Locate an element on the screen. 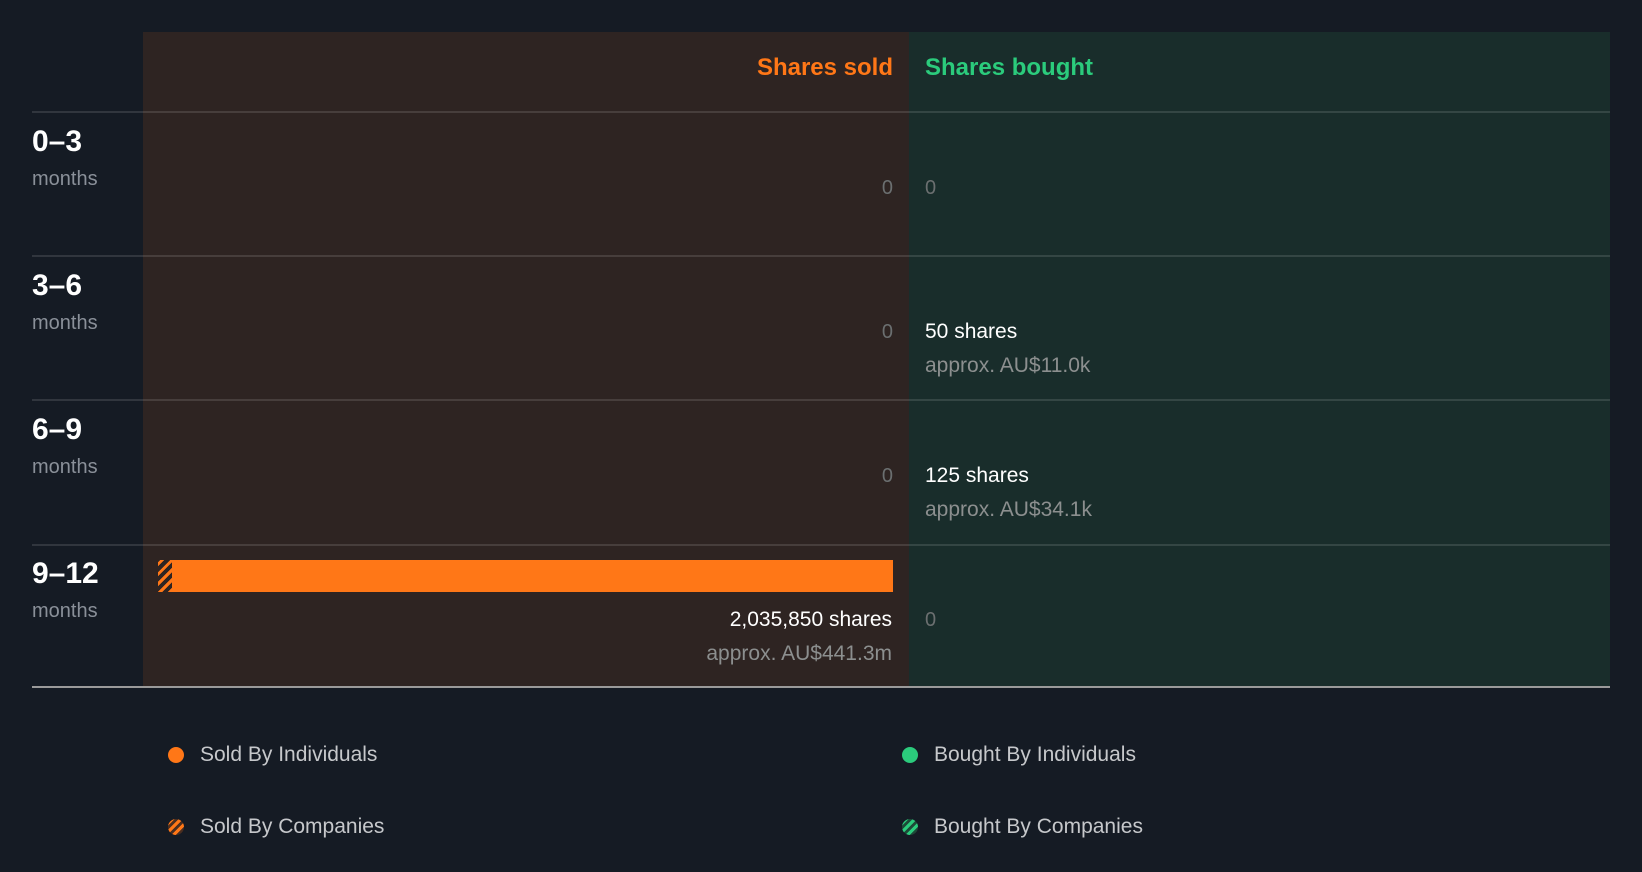 Image resolution: width=1642 pixels, height=872 pixels. hatched-orange-dot-icon is located at coordinates (176, 827).